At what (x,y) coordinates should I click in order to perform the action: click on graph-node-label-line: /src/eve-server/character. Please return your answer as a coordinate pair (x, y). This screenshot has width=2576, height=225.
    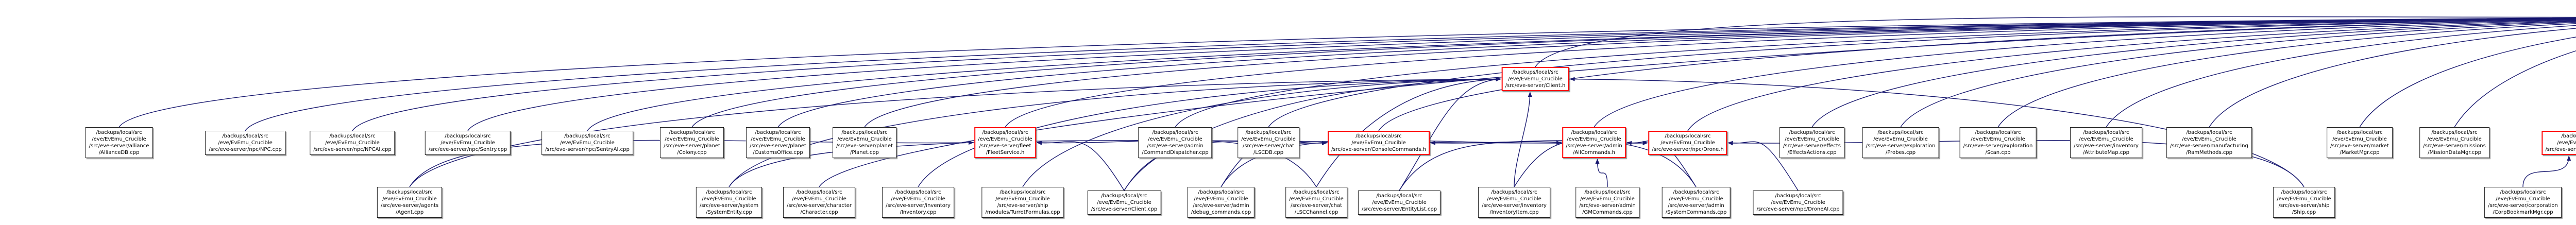
    Looking at the image, I should click on (819, 206).